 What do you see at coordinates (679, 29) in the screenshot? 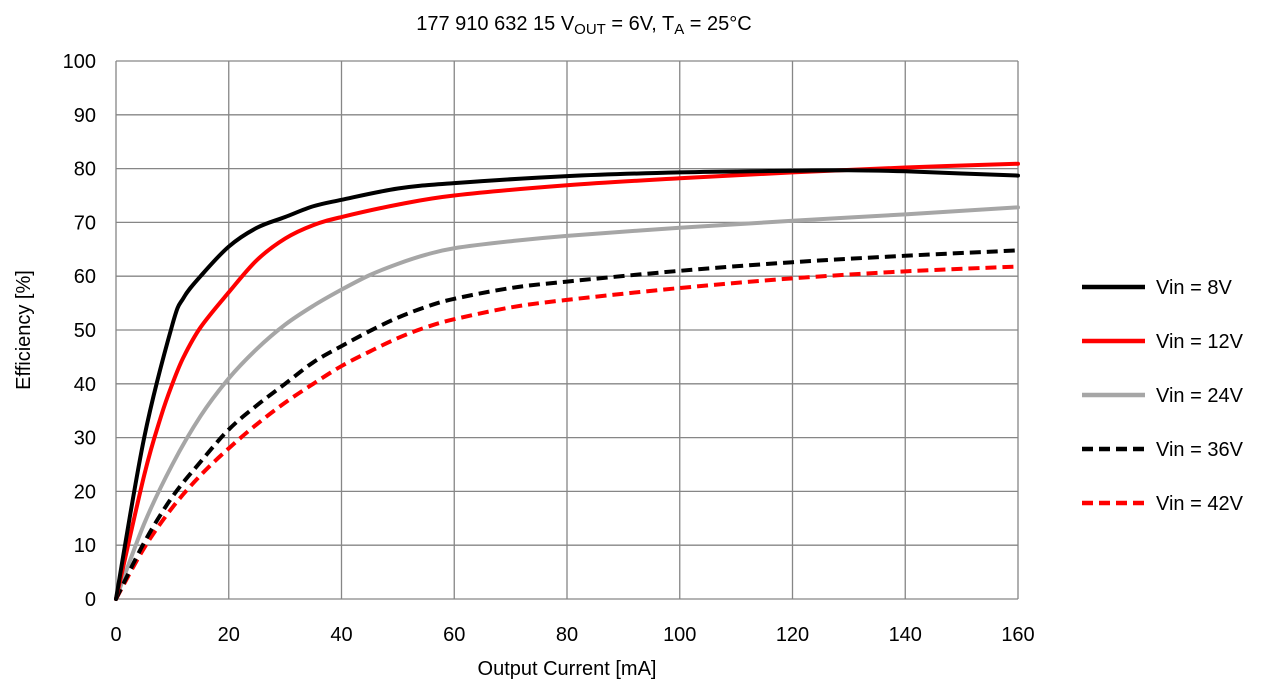
I see `title-ta-sub: A` at bounding box center [679, 29].